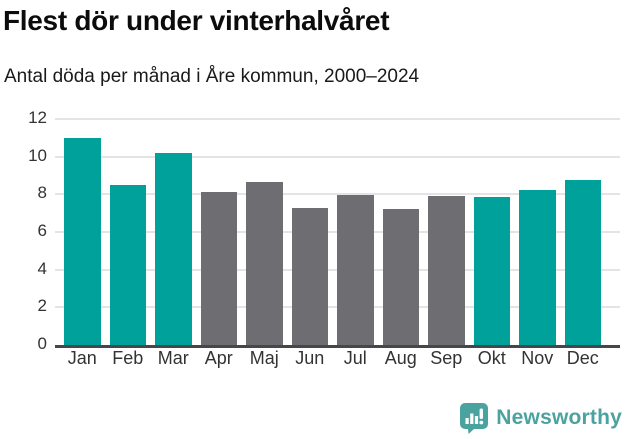 Image resolution: width=631 pixels, height=439 pixels. I want to click on x-tick-label-jul: Jul, so click(355, 358).